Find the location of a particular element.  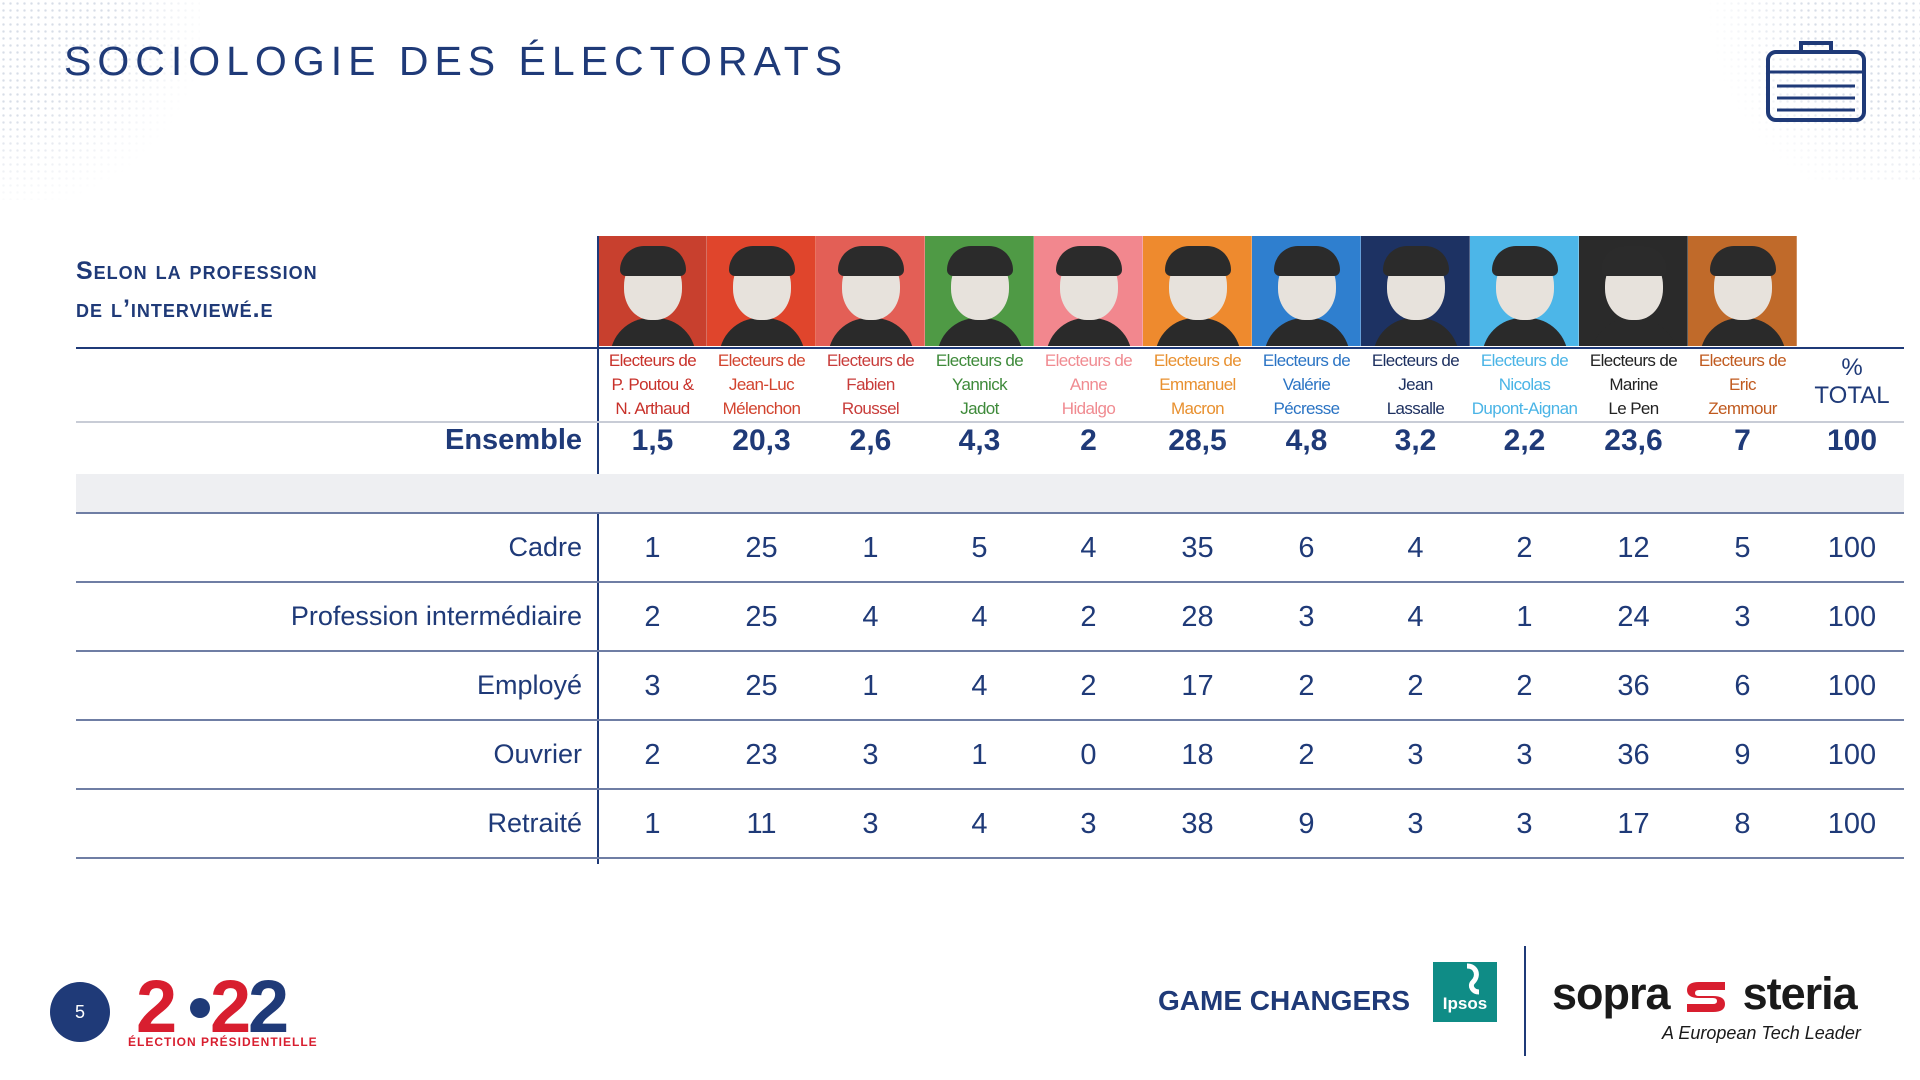

ipsos-text: Ipsos is located at coordinates (1465, 1003).